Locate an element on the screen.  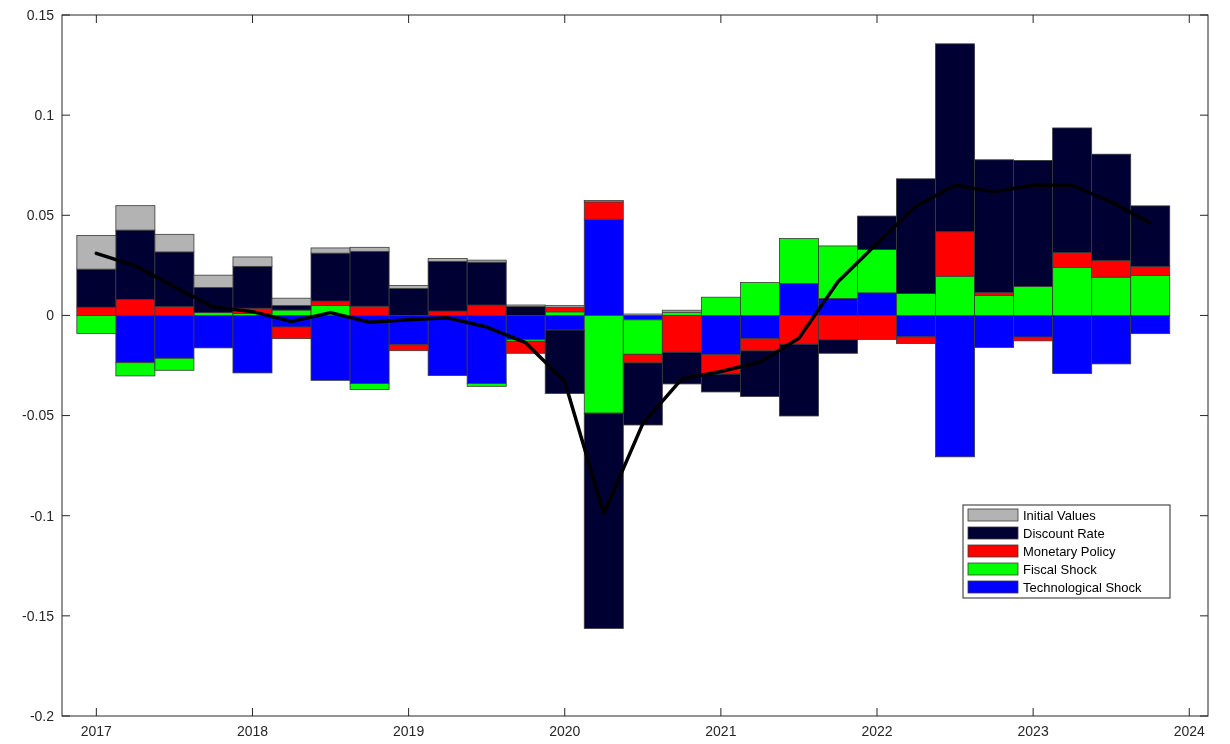
x-tick-label: 2024 is located at coordinates (1189, 731).